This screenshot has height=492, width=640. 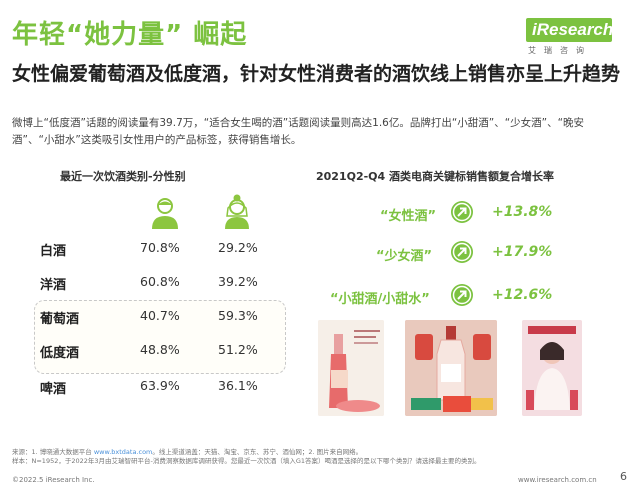 I want to click on female-value: 39.2%, so click(x=238, y=281).